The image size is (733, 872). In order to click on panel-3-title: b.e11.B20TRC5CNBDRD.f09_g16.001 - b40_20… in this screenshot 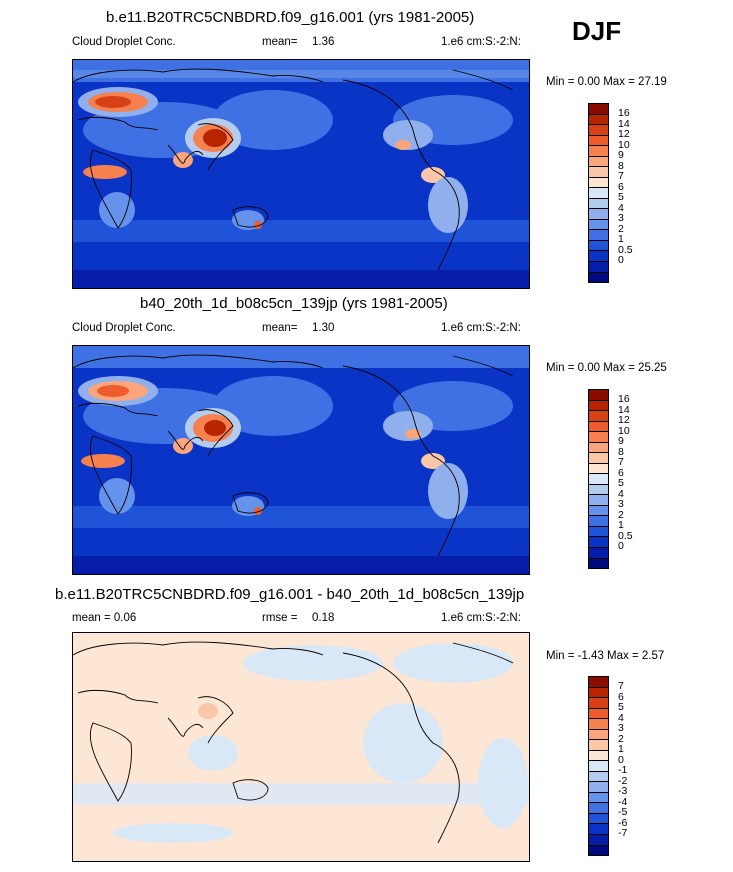, I will do `click(290, 594)`.